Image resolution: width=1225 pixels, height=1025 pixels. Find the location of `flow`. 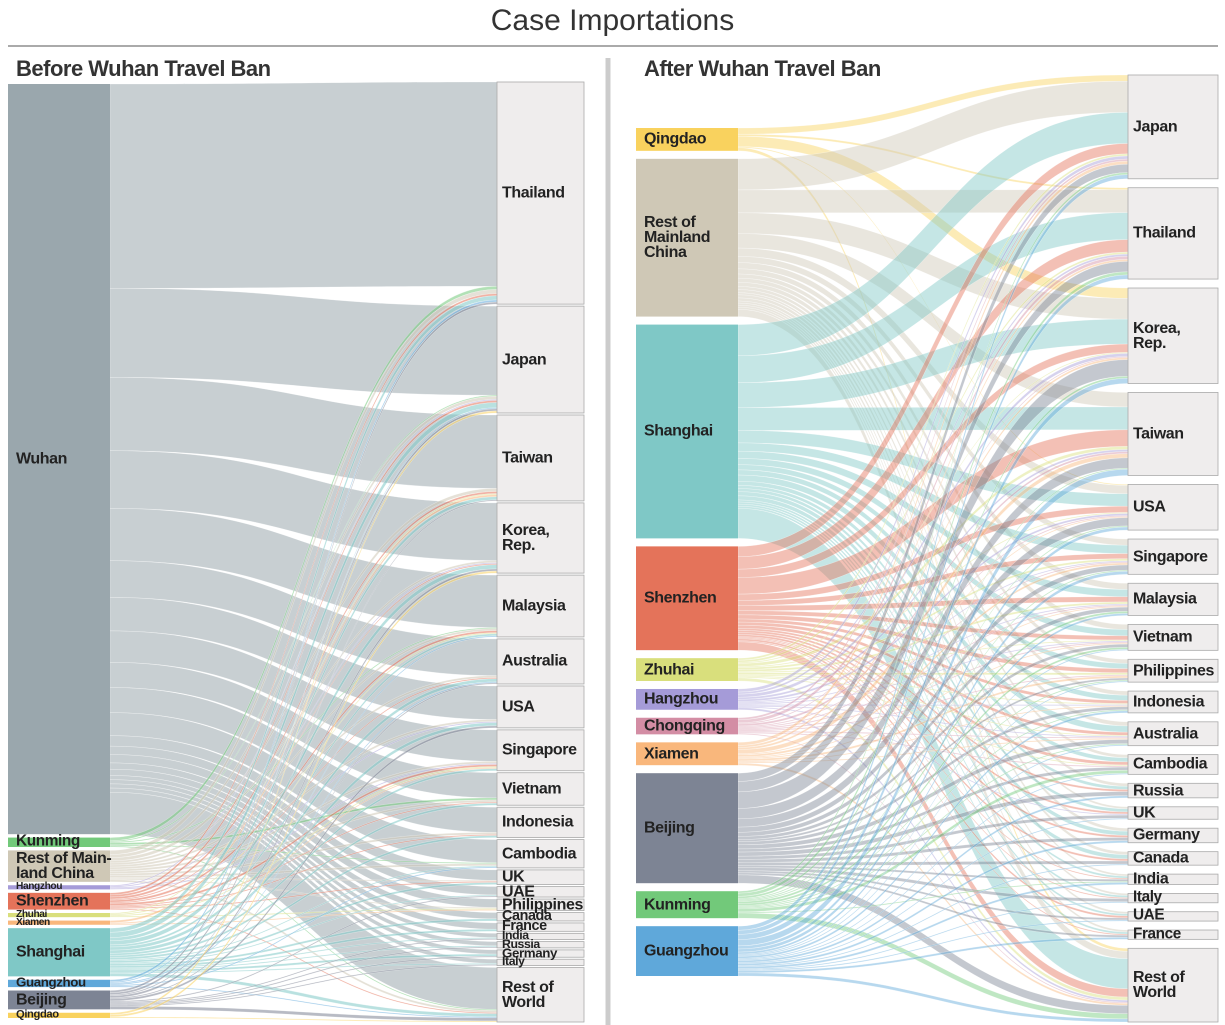

flow is located at coordinates (303, 185).